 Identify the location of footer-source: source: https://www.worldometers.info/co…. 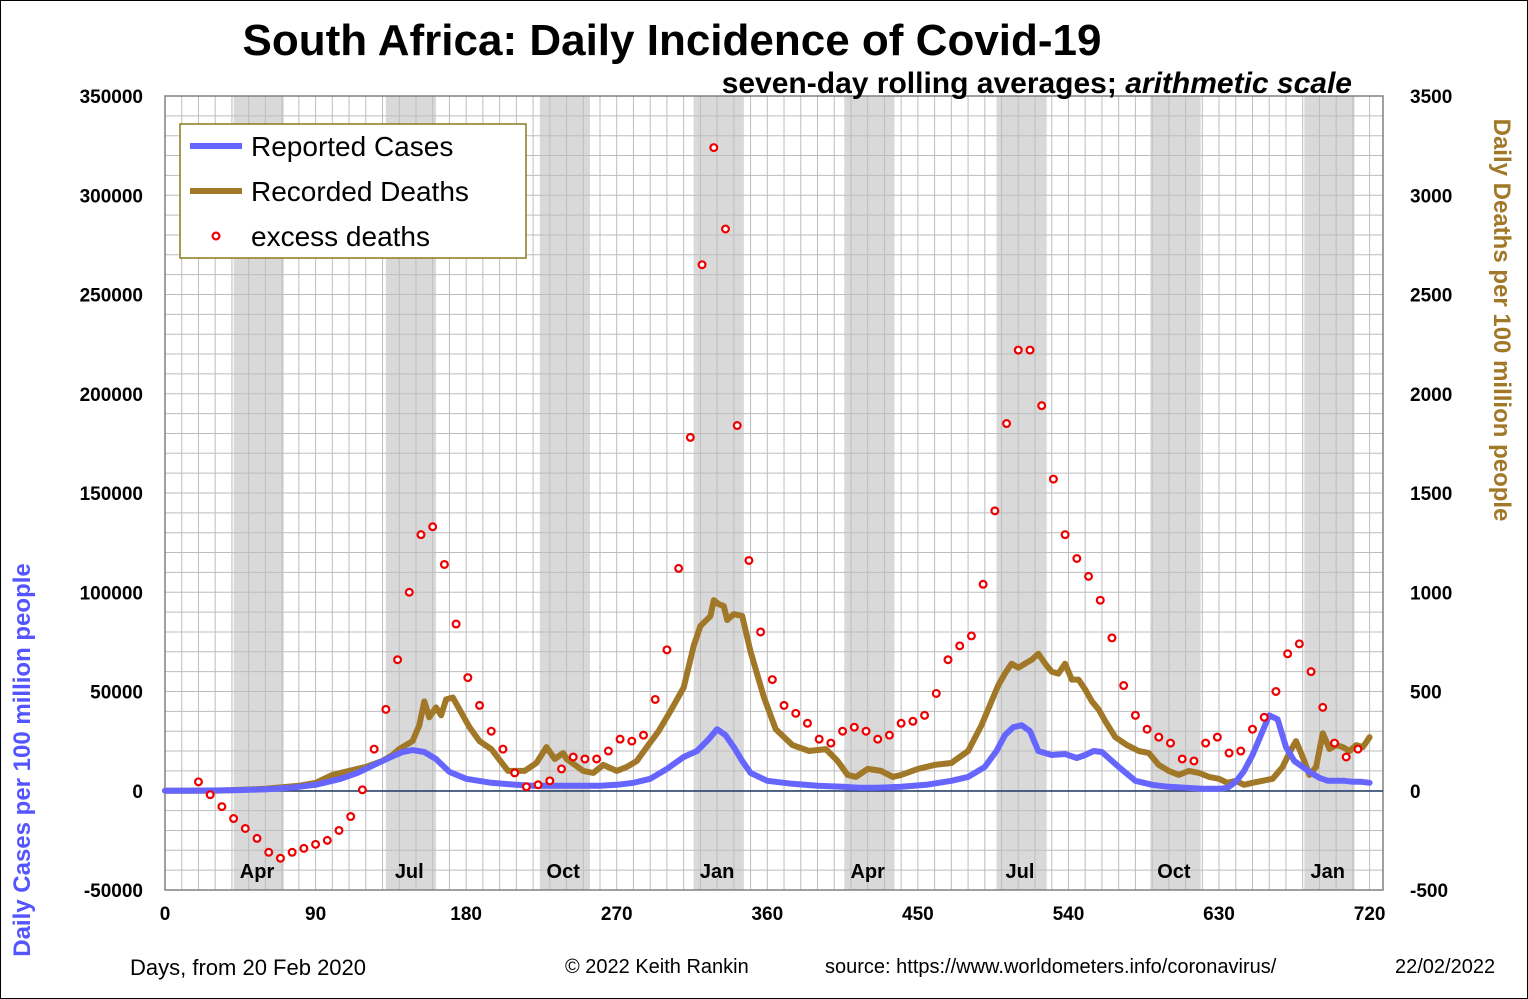
(1051, 967).